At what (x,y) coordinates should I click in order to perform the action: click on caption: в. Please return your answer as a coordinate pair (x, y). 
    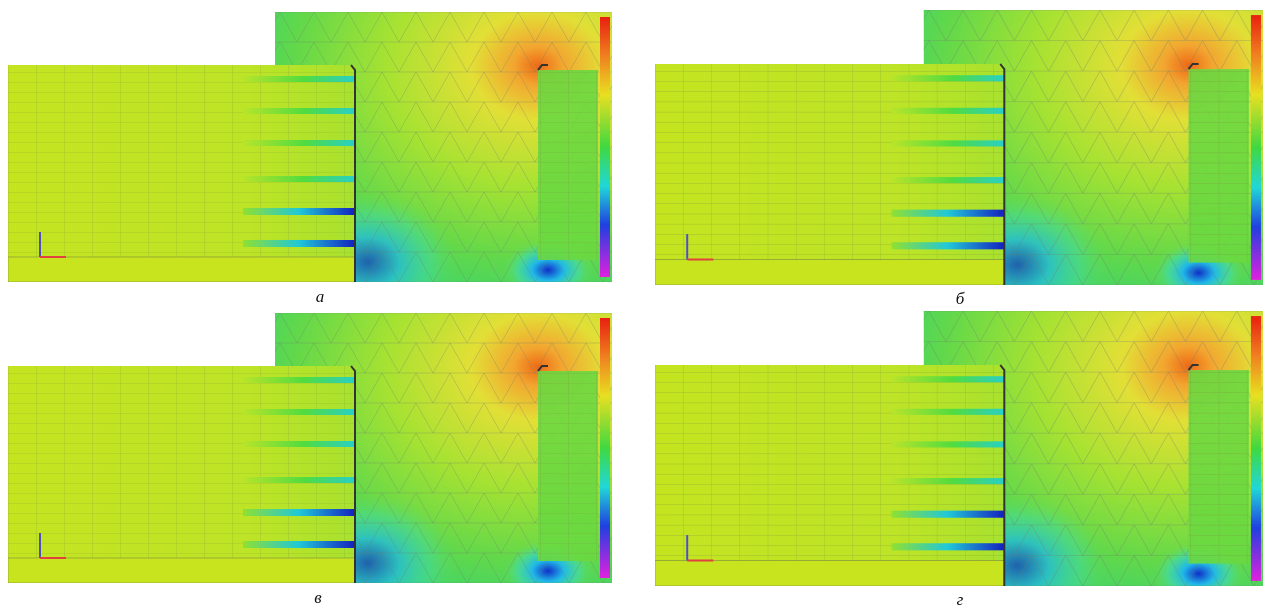
    Looking at the image, I should click on (318, 597).